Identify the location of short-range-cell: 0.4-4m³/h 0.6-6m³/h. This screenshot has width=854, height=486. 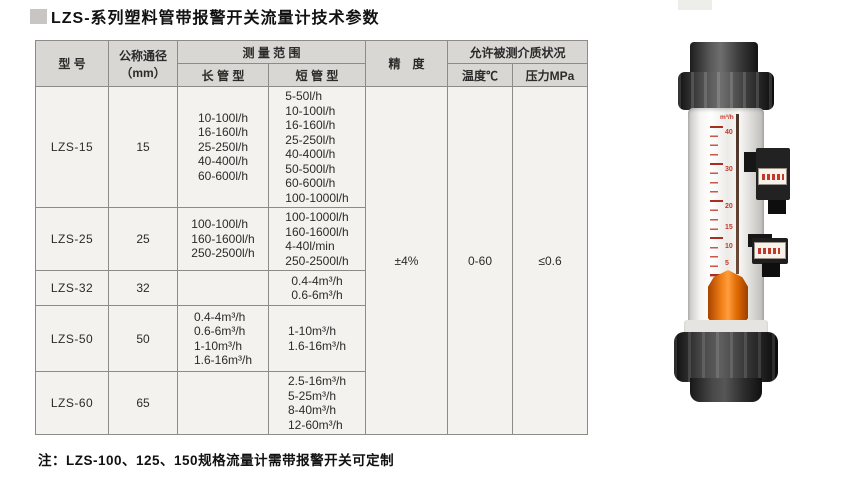
(317, 288).